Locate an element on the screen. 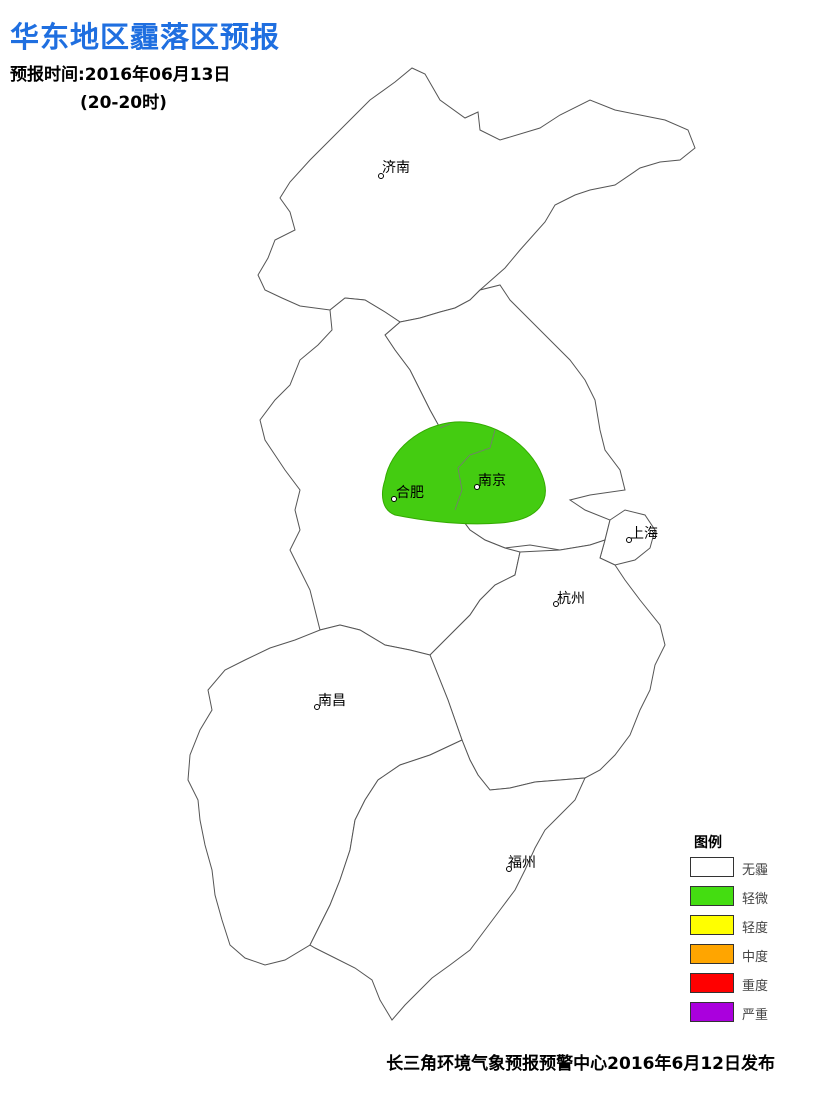 This screenshot has width=833, height=1111. province-fujian is located at coordinates (447, 880).